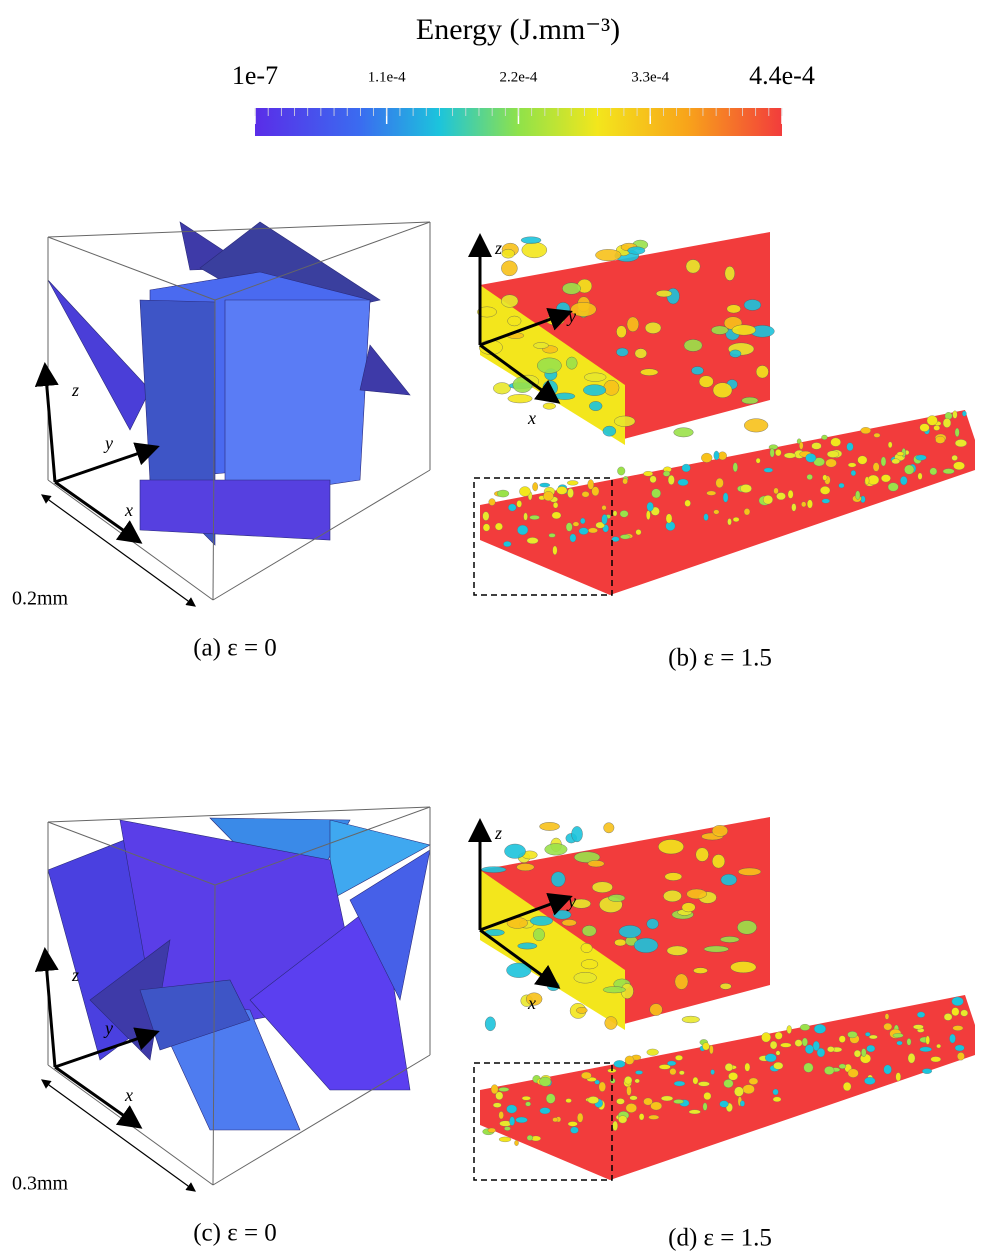 The width and height of the screenshot is (981, 1258). What do you see at coordinates (118, 1135) in the screenshot?
I see `scale-bar` at bounding box center [118, 1135].